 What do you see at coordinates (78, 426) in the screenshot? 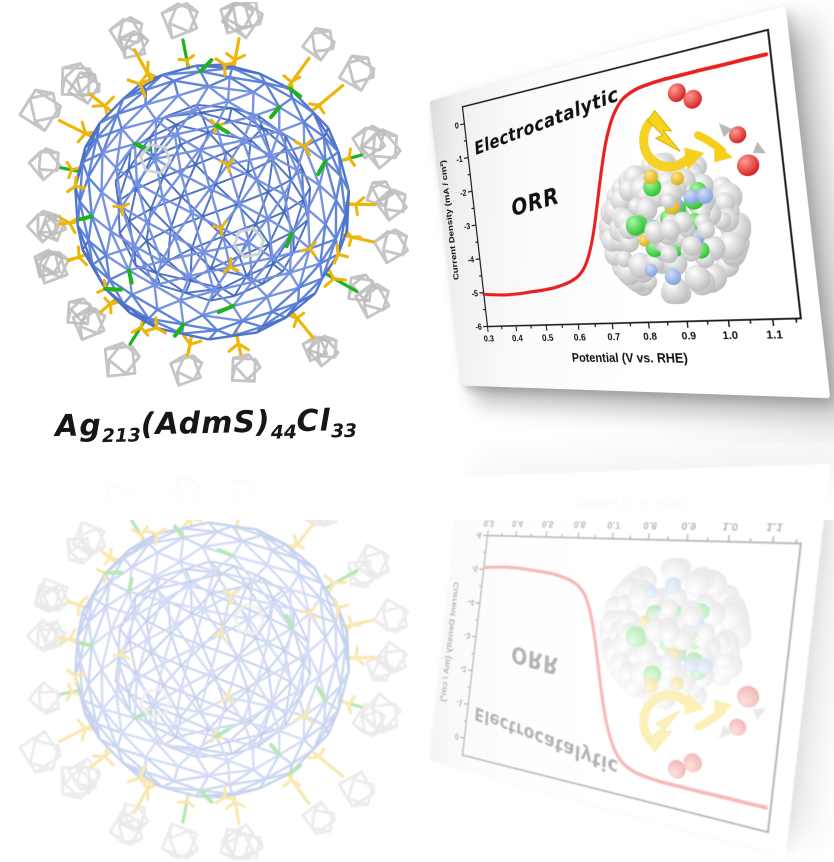
I see `formula-text: Ag` at bounding box center [78, 426].